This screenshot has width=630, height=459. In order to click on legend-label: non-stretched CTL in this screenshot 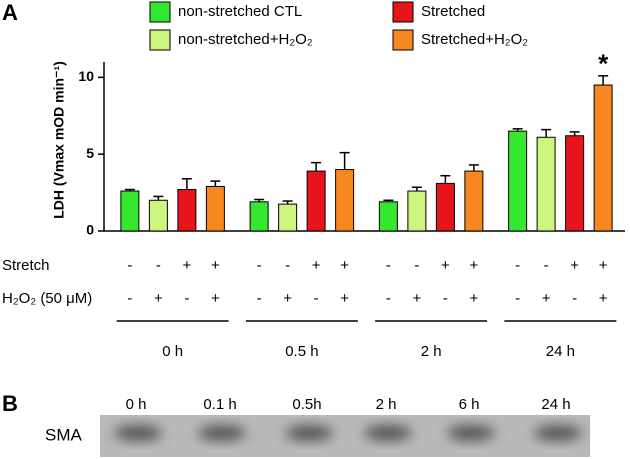, I will do `click(240, 11)`.